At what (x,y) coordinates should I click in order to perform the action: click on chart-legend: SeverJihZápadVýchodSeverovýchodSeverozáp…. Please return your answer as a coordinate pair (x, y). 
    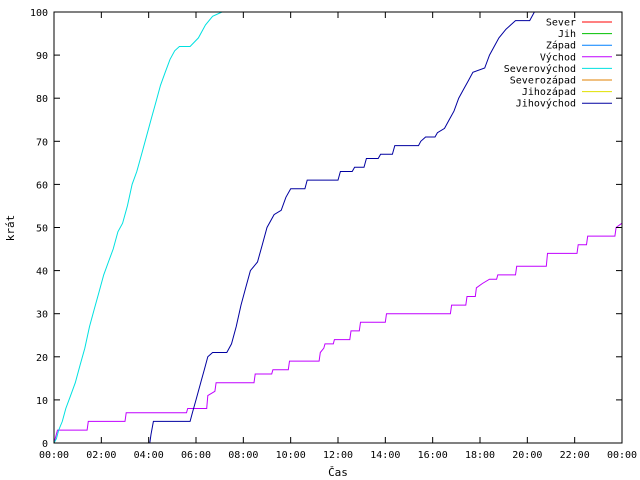
    Looking at the image, I should click on (558, 64).